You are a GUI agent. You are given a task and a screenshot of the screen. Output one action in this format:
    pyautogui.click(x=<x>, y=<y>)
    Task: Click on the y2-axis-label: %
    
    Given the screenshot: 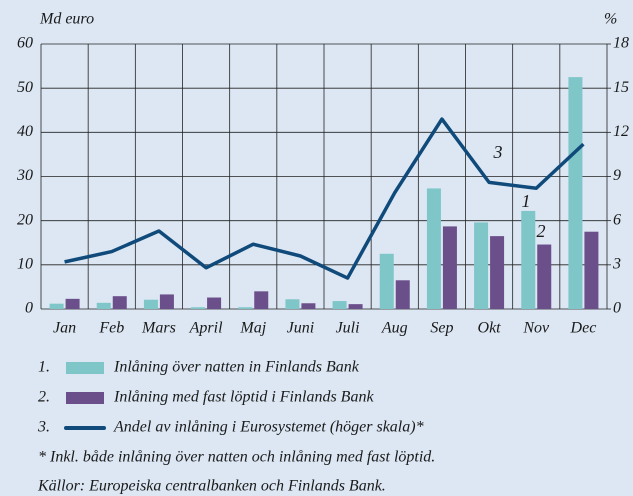 What is the action you would take?
    pyautogui.click(x=610, y=19)
    